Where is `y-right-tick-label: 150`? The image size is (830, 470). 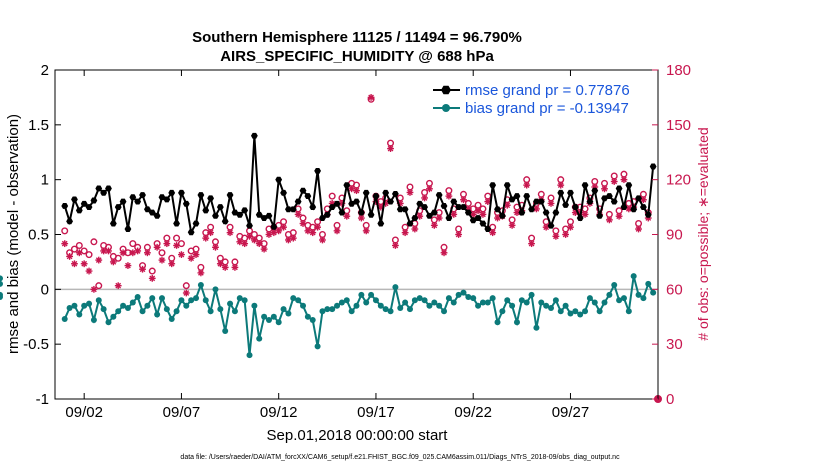
y-right-tick-label: 150 is located at coordinates (678, 125).